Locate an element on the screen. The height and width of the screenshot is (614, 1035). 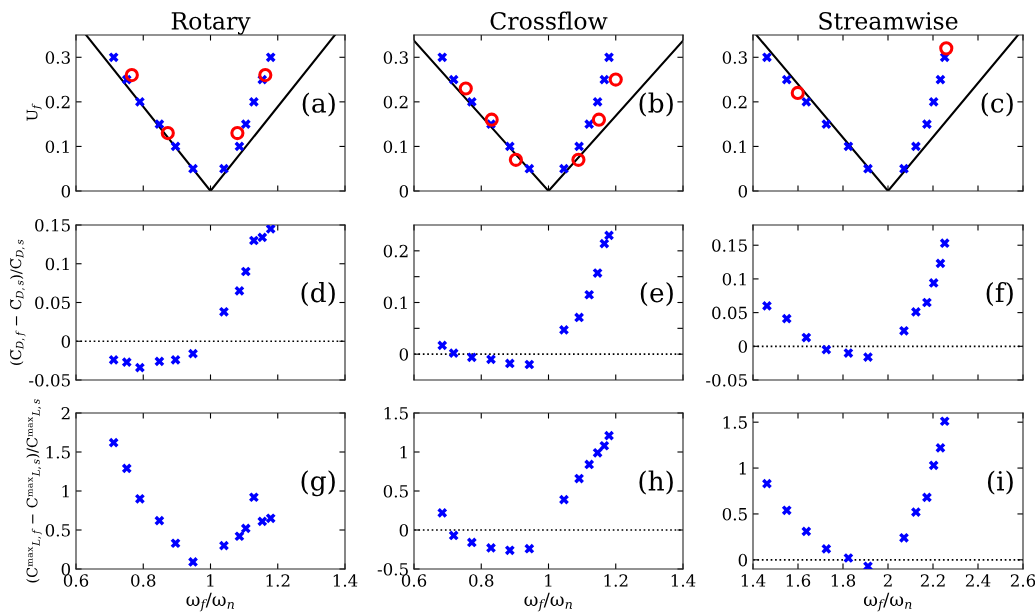
x-tick-label: 2 is located at coordinates (887, 580).